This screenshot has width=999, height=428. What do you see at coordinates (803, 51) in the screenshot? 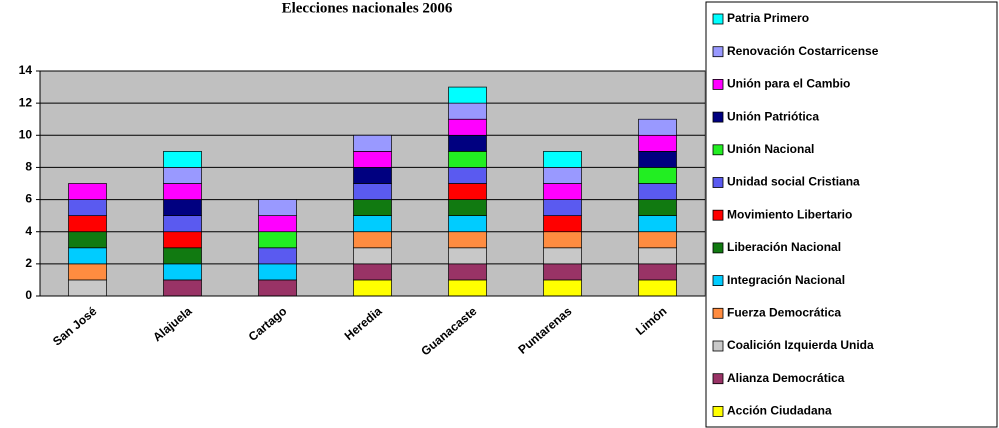
I see `legend-label: Renovación Costarricense` at bounding box center [803, 51].